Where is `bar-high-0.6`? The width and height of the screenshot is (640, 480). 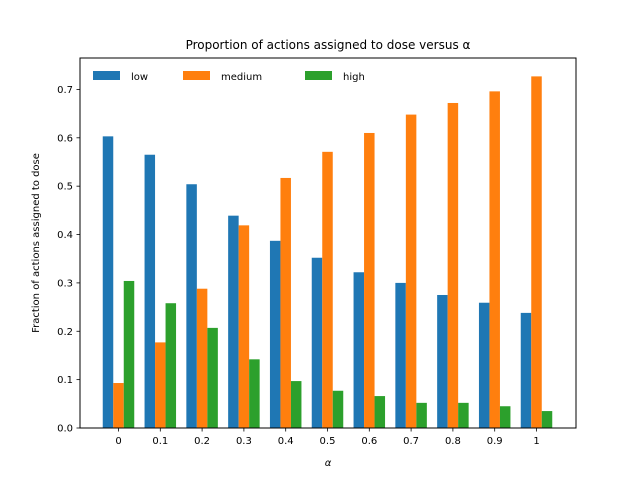
bar-high-0.6 is located at coordinates (380, 412).